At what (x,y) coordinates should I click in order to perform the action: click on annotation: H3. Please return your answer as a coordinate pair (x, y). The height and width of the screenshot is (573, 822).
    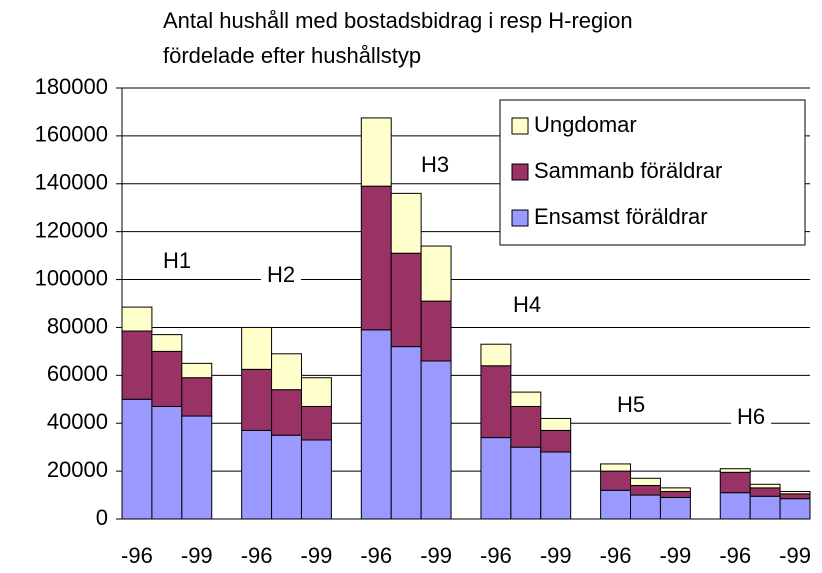
    Looking at the image, I should click on (435, 164).